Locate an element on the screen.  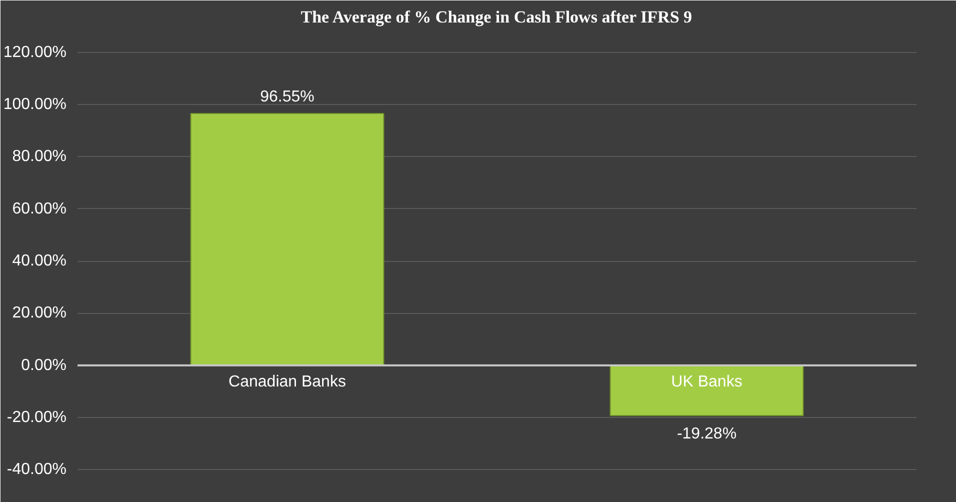
data-label: 96.55% is located at coordinates (287, 97).